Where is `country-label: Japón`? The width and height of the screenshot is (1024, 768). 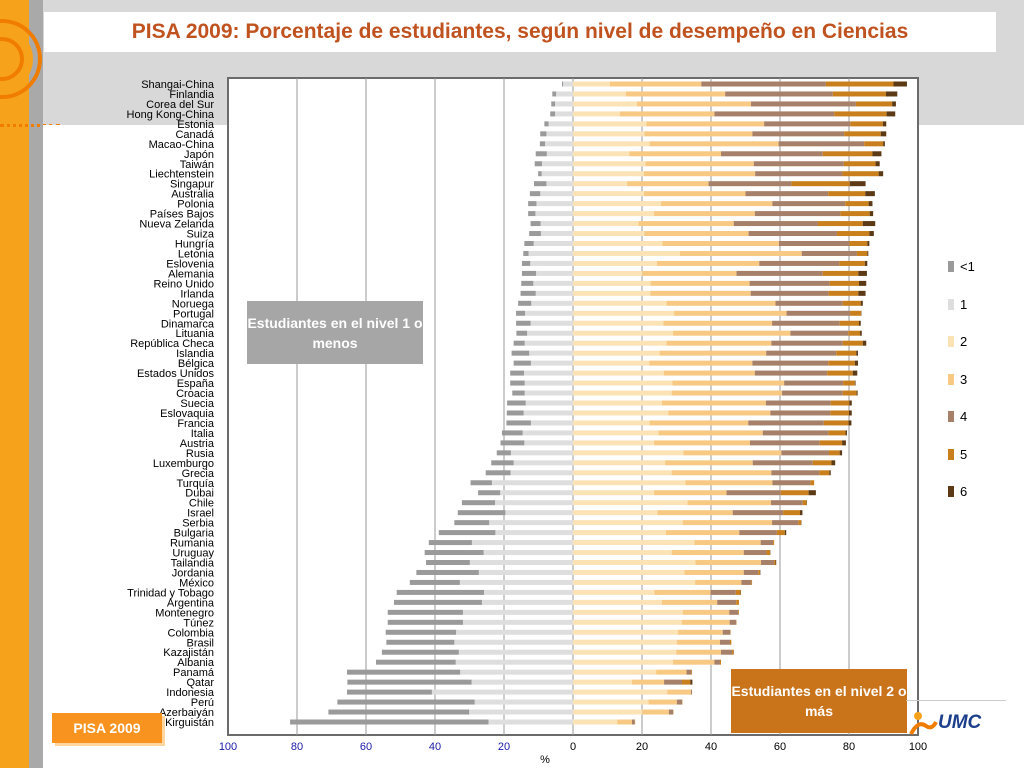 country-label: Japón is located at coordinates (199, 155).